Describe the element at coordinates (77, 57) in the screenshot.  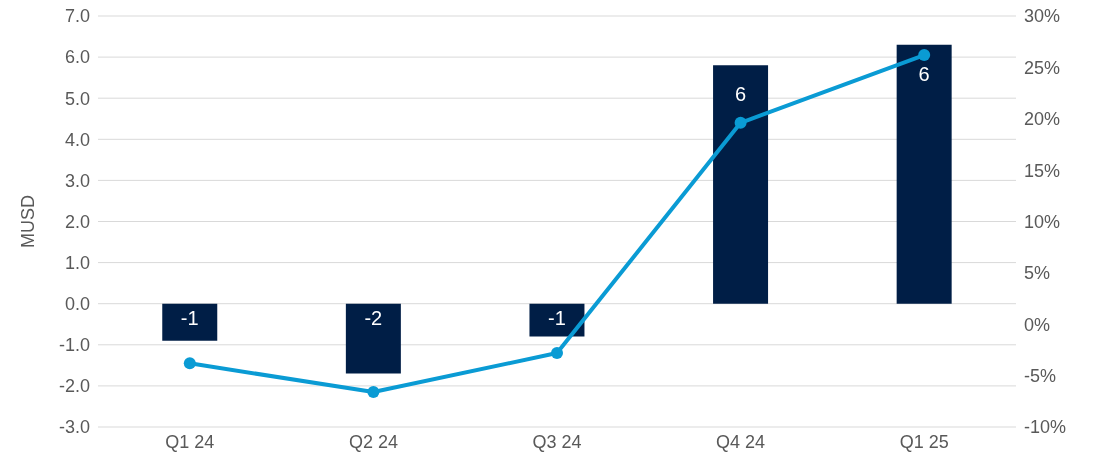
I see `y-tick-label: 6.0` at that location.